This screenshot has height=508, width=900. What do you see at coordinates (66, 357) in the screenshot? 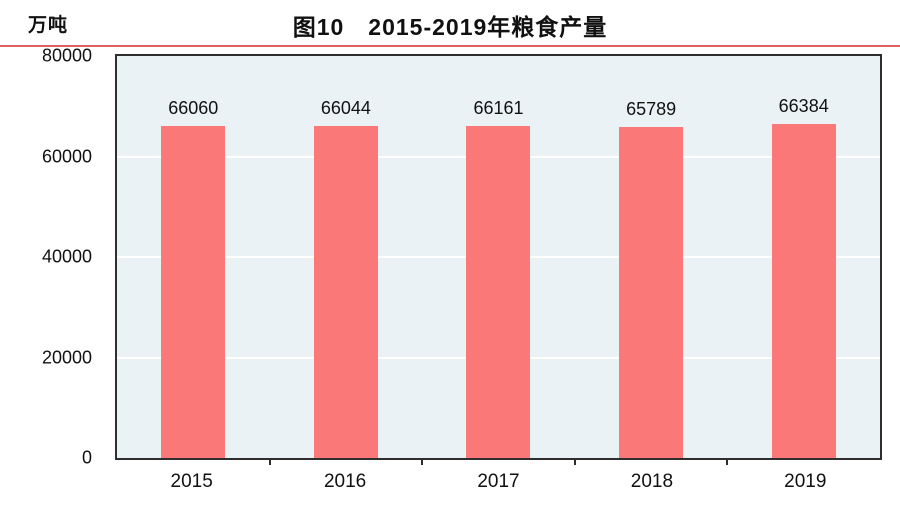
I see `y-tick-label: 20000` at bounding box center [66, 357].